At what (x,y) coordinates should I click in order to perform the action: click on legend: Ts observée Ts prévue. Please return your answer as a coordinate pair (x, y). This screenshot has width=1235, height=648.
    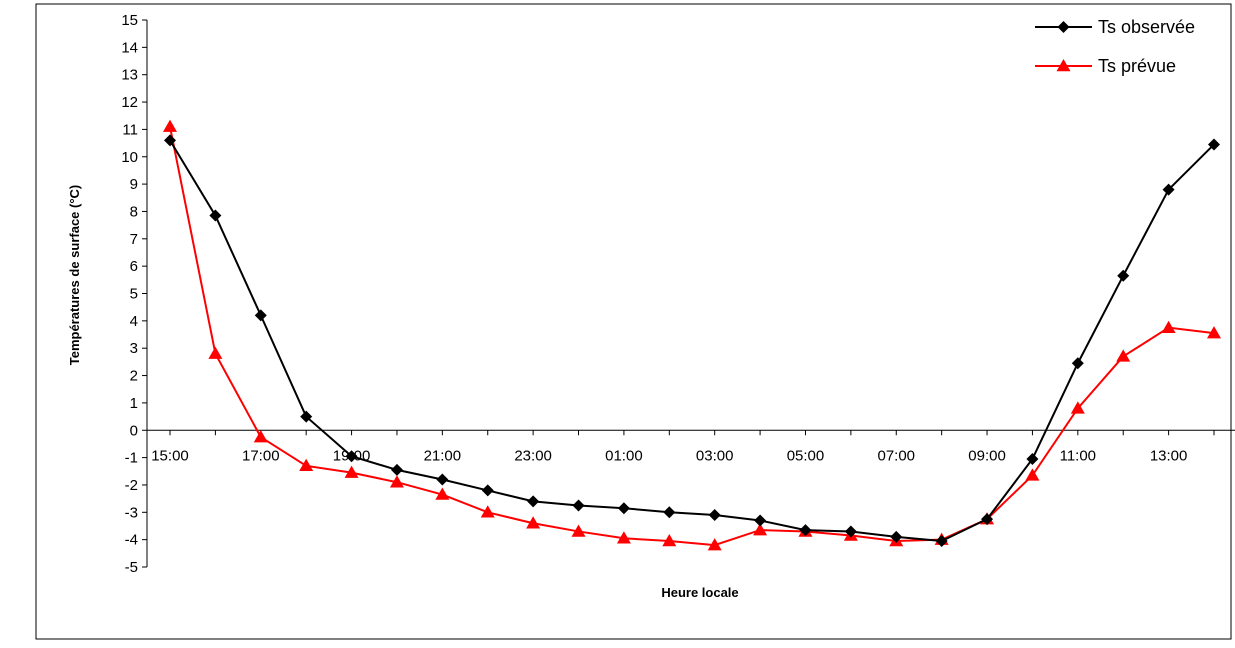
    Looking at the image, I should click on (1115, 46).